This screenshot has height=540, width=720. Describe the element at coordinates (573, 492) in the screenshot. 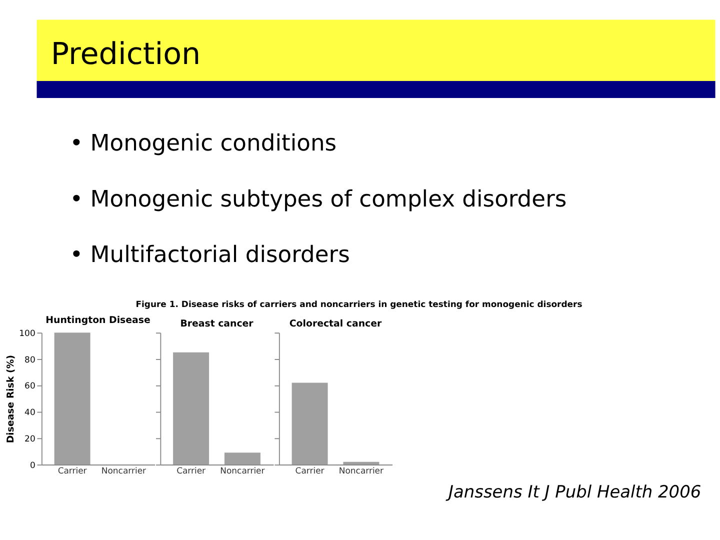

I see `text: Janssens It J Publ Health 2006` at that location.